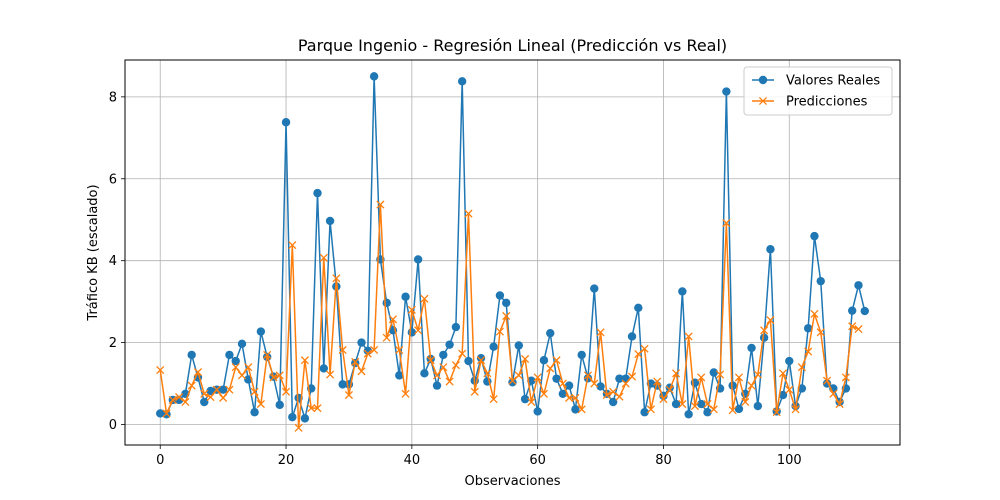 The height and width of the screenshot is (500, 1000). Describe the element at coordinates (113, 179) in the screenshot. I see `y-tick-label: 6` at that location.